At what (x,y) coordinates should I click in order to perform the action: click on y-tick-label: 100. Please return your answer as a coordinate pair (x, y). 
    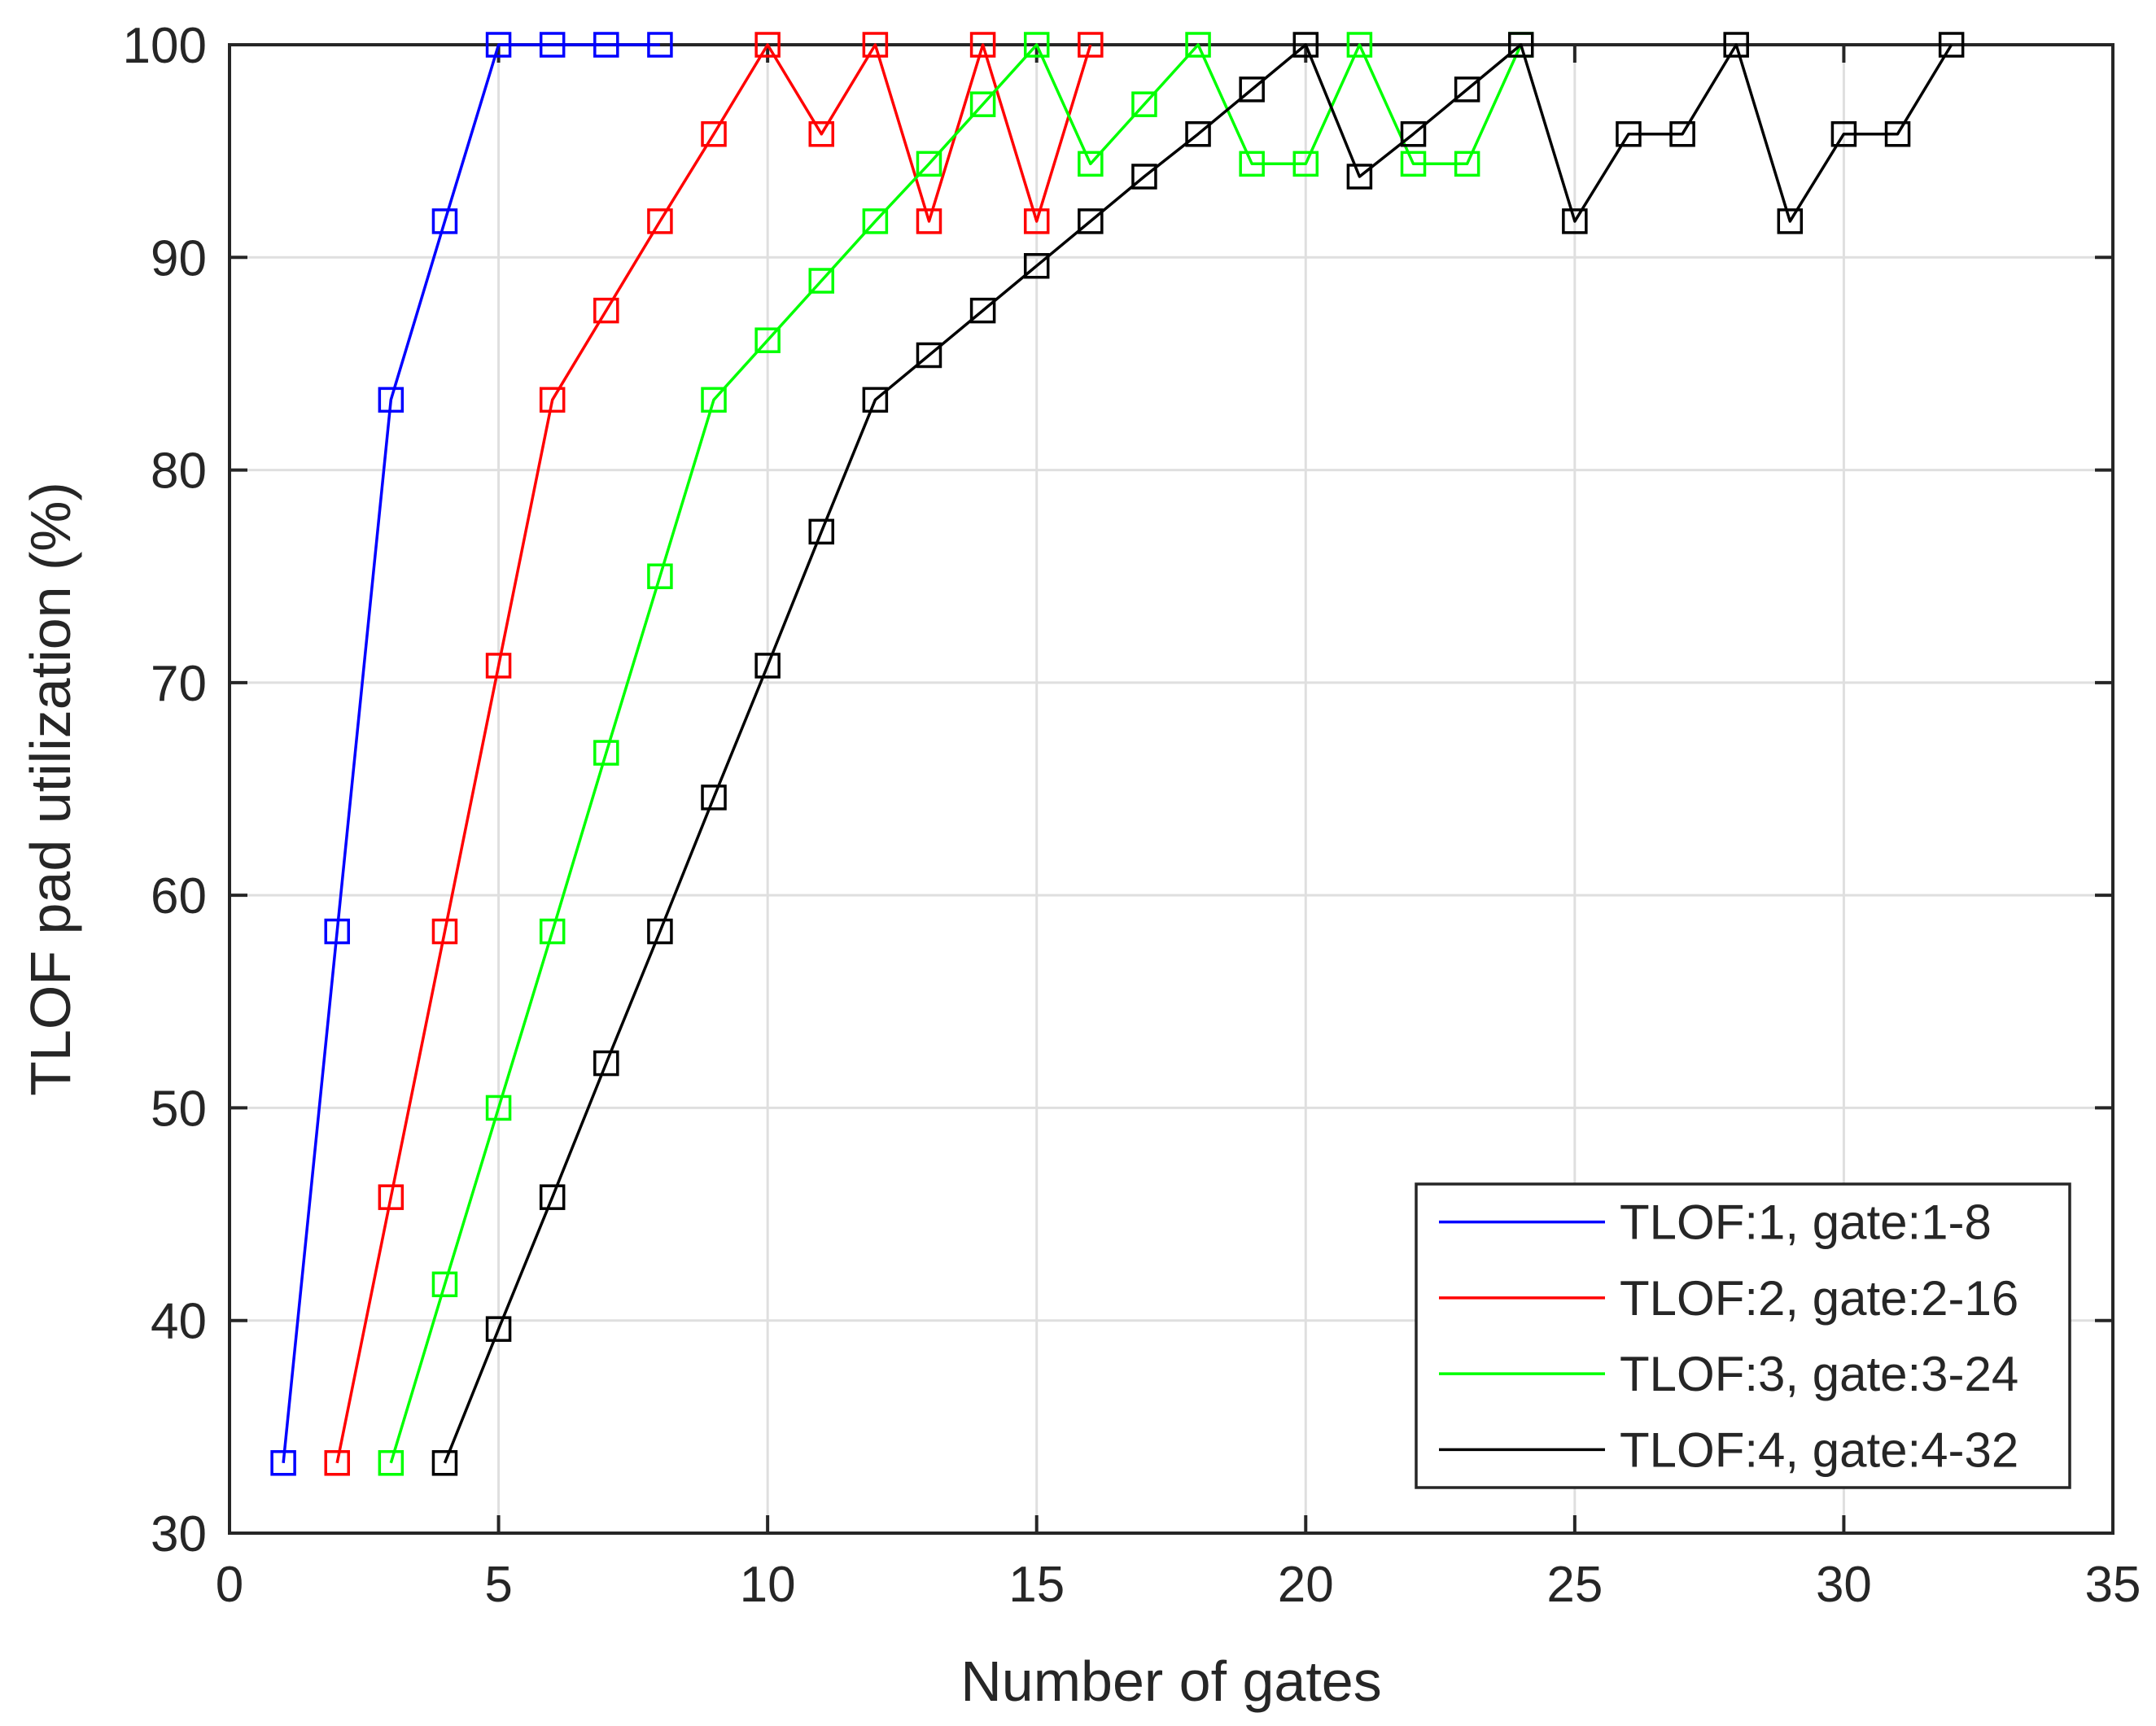
    Looking at the image, I should click on (165, 46).